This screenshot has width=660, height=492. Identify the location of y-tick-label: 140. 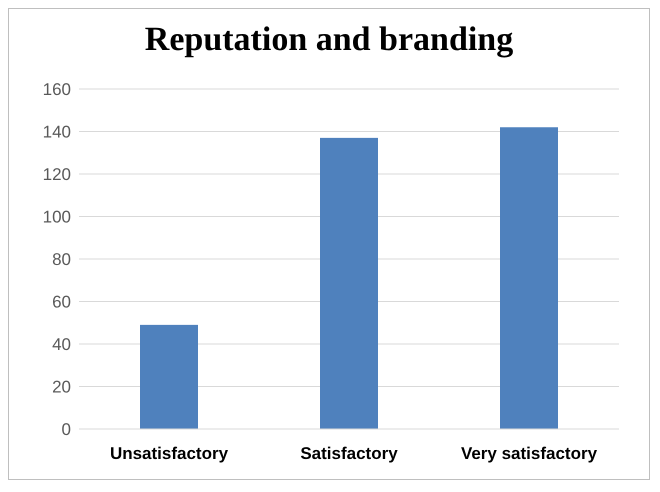
(56, 132).